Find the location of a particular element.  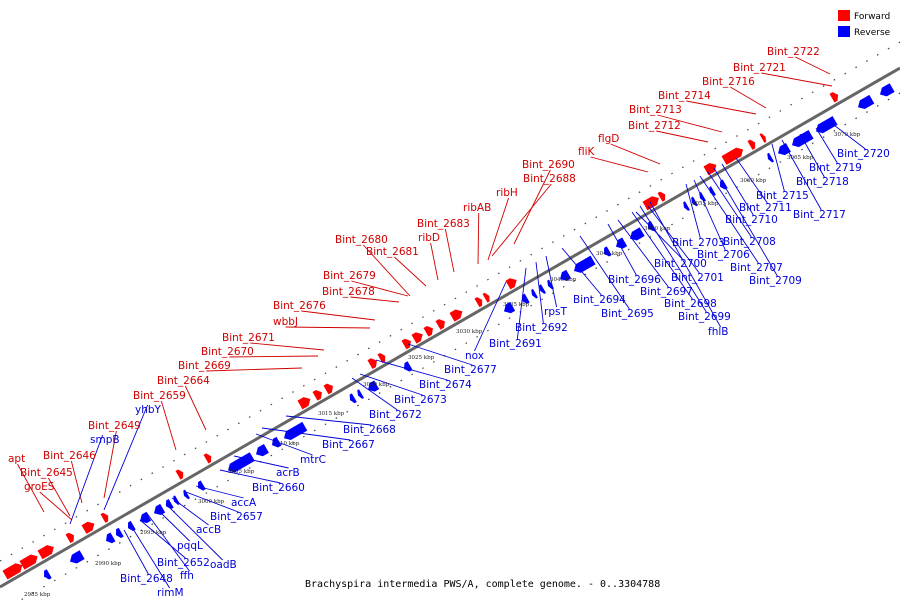

gene-label-reverse: Bint_2699 is located at coordinates (704, 317).